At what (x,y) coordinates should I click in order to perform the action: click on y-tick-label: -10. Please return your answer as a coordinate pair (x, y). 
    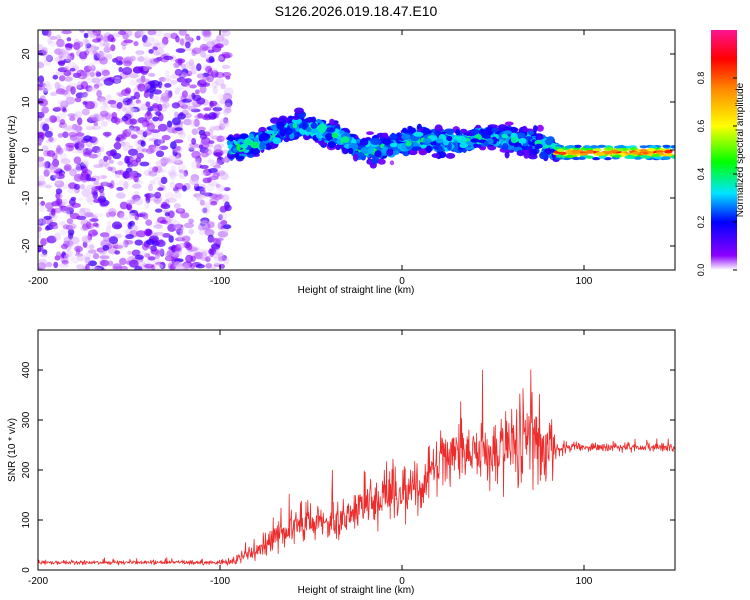
    Looking at the image, I should click on (26, 197).